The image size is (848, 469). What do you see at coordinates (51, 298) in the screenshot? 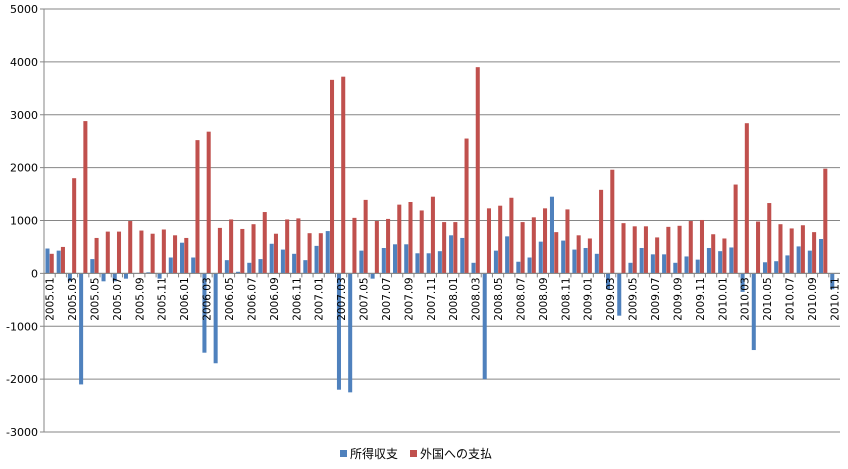
I see `x-tick-label: 2005.01` at bounding box center [51, 298].